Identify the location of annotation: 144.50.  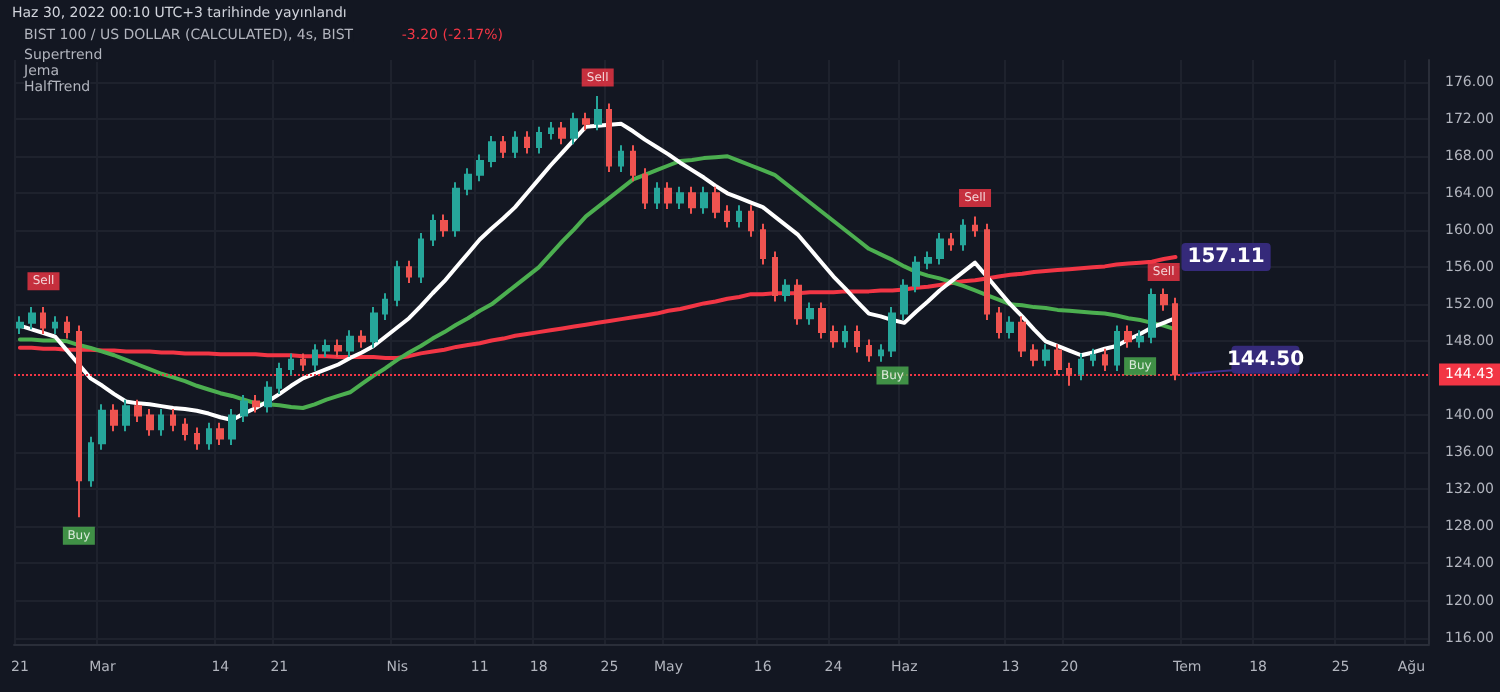
(1265, 359).